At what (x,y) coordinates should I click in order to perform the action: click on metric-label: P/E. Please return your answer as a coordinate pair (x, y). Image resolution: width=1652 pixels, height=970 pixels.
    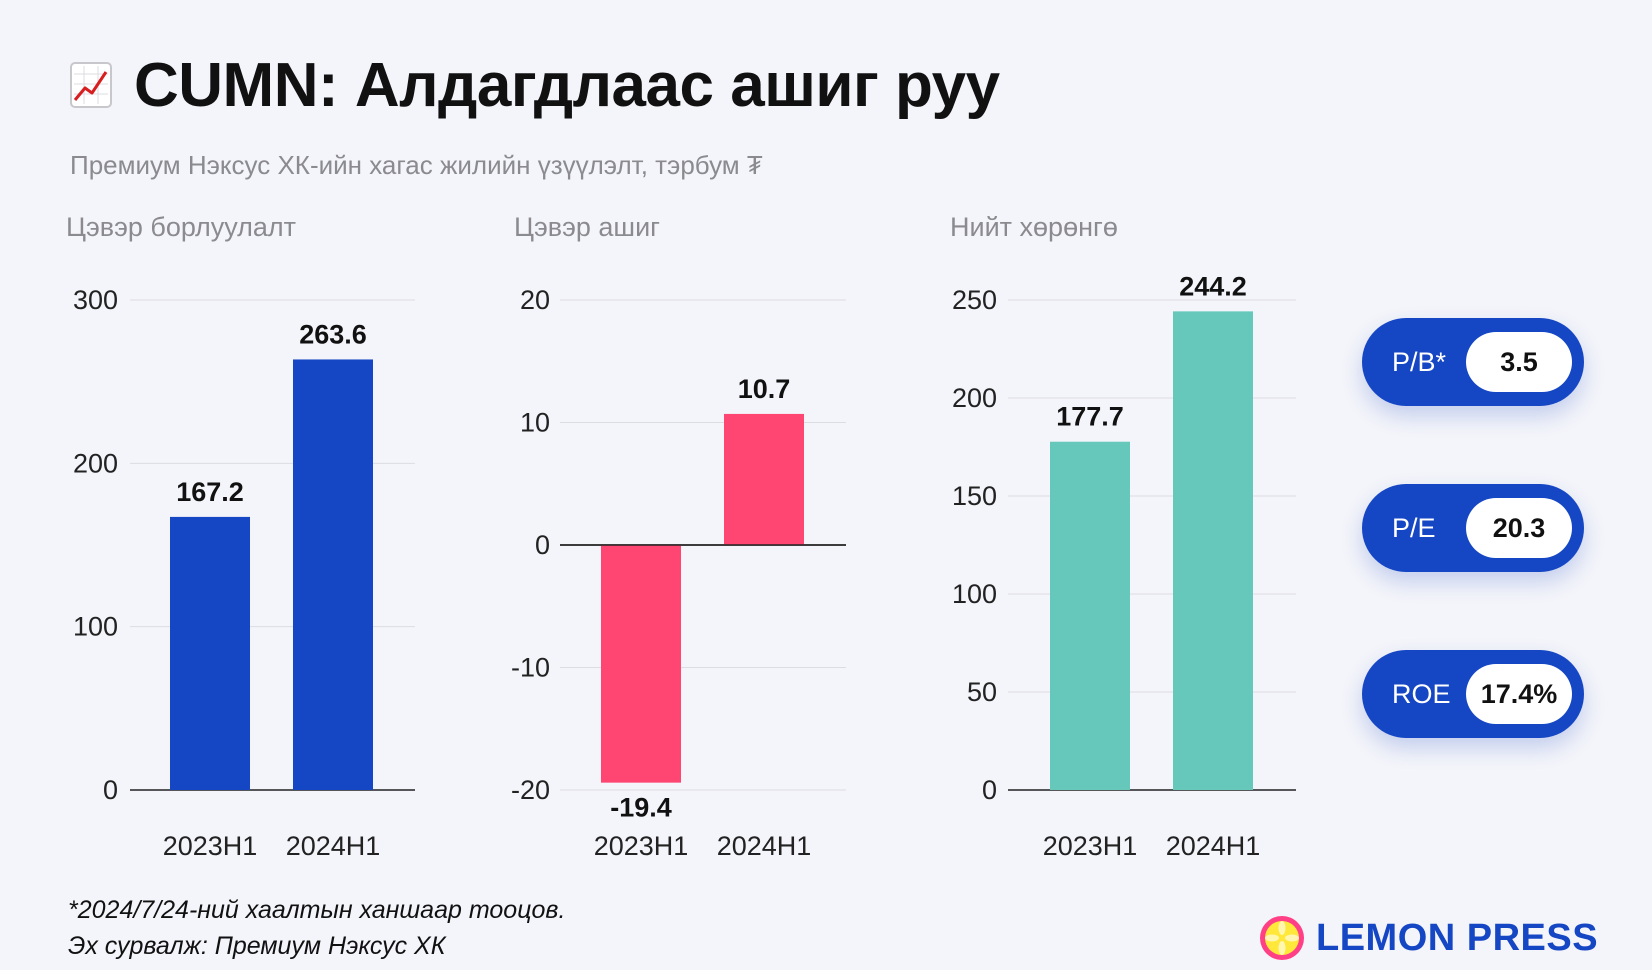
    Looking at the image, I should click on (1414, 528).